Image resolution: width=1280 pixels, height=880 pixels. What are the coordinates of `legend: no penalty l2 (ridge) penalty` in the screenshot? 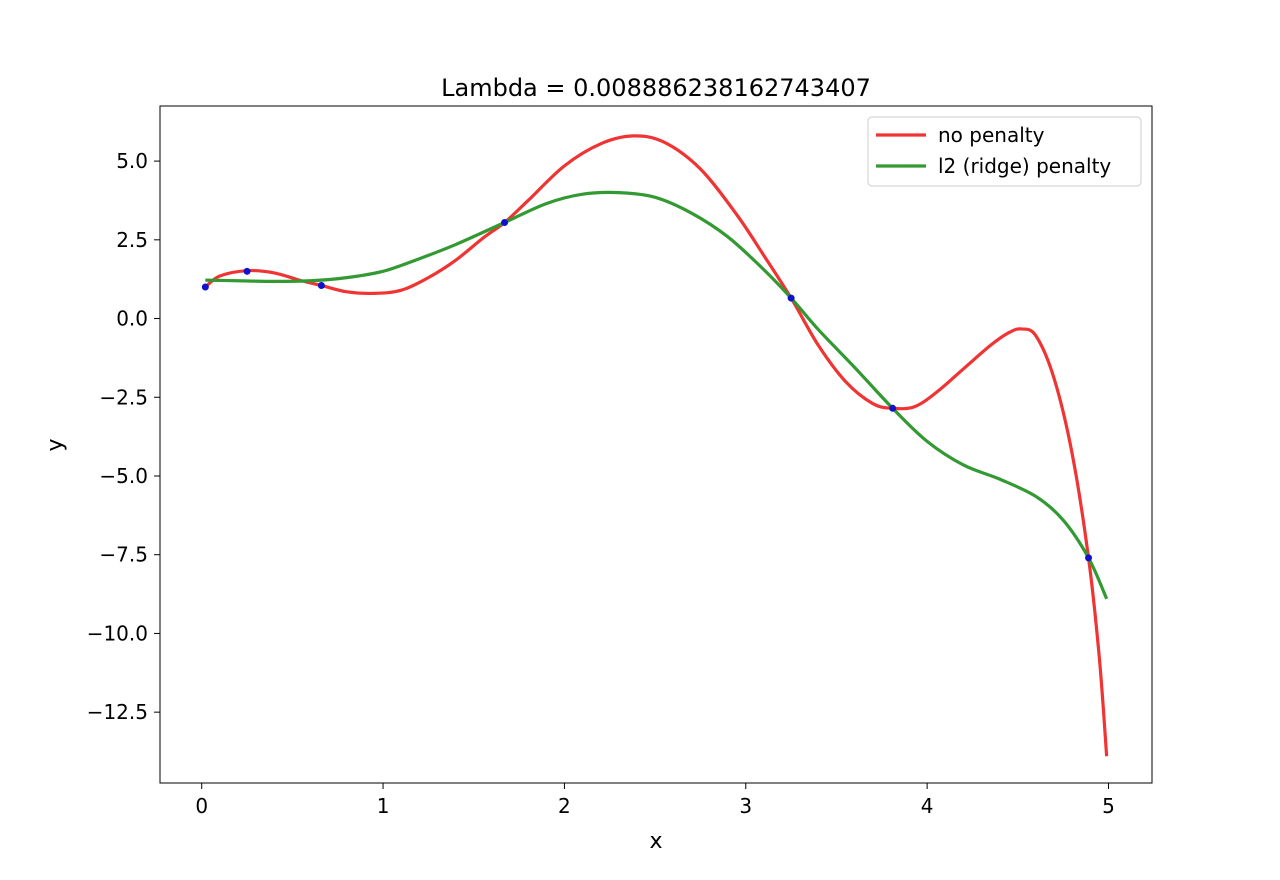 It's located at (1004, 151).